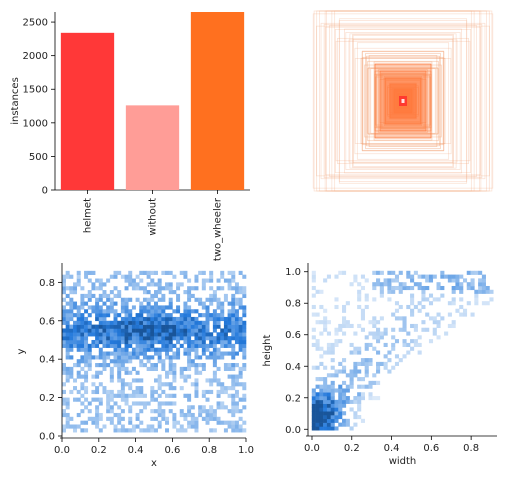 The image size is (516, 482). I want to click on bar-y-tick-label: 2500, so click(35, 23).